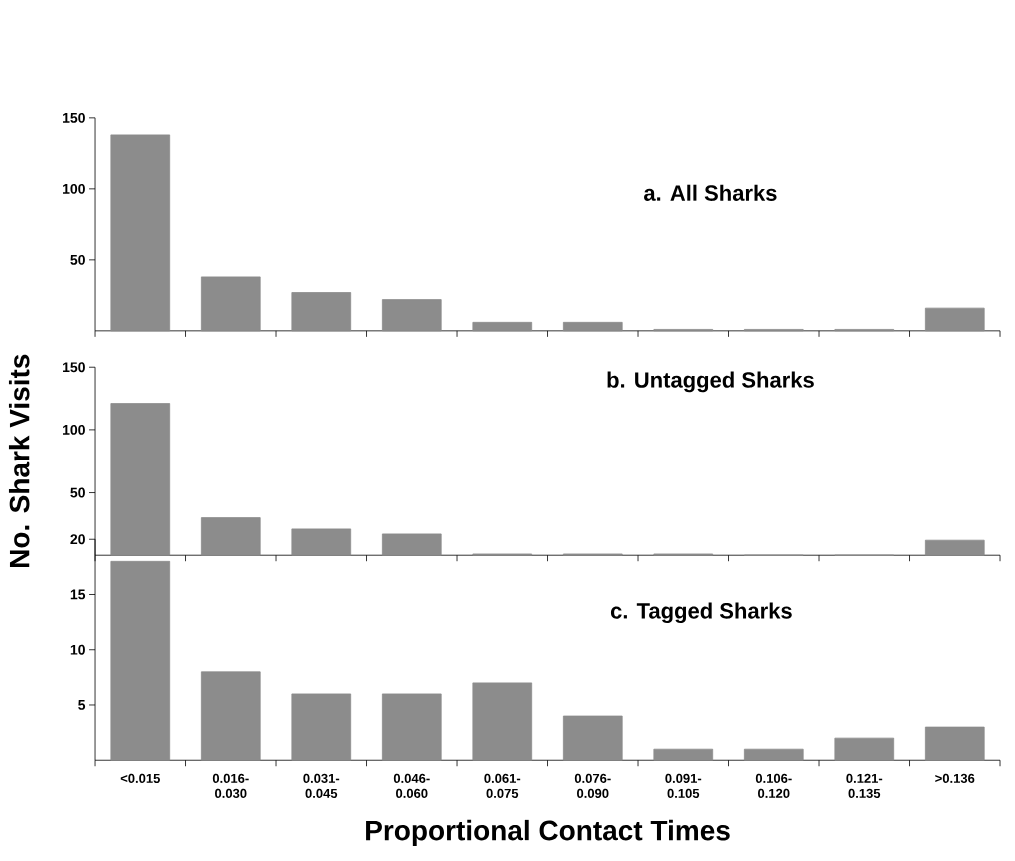 The height and width of the screenshot is (861, 1015). Describe the element at coordinates (140, 778) in the screenshot. I see `x-tick-label: <0.015` at that location.